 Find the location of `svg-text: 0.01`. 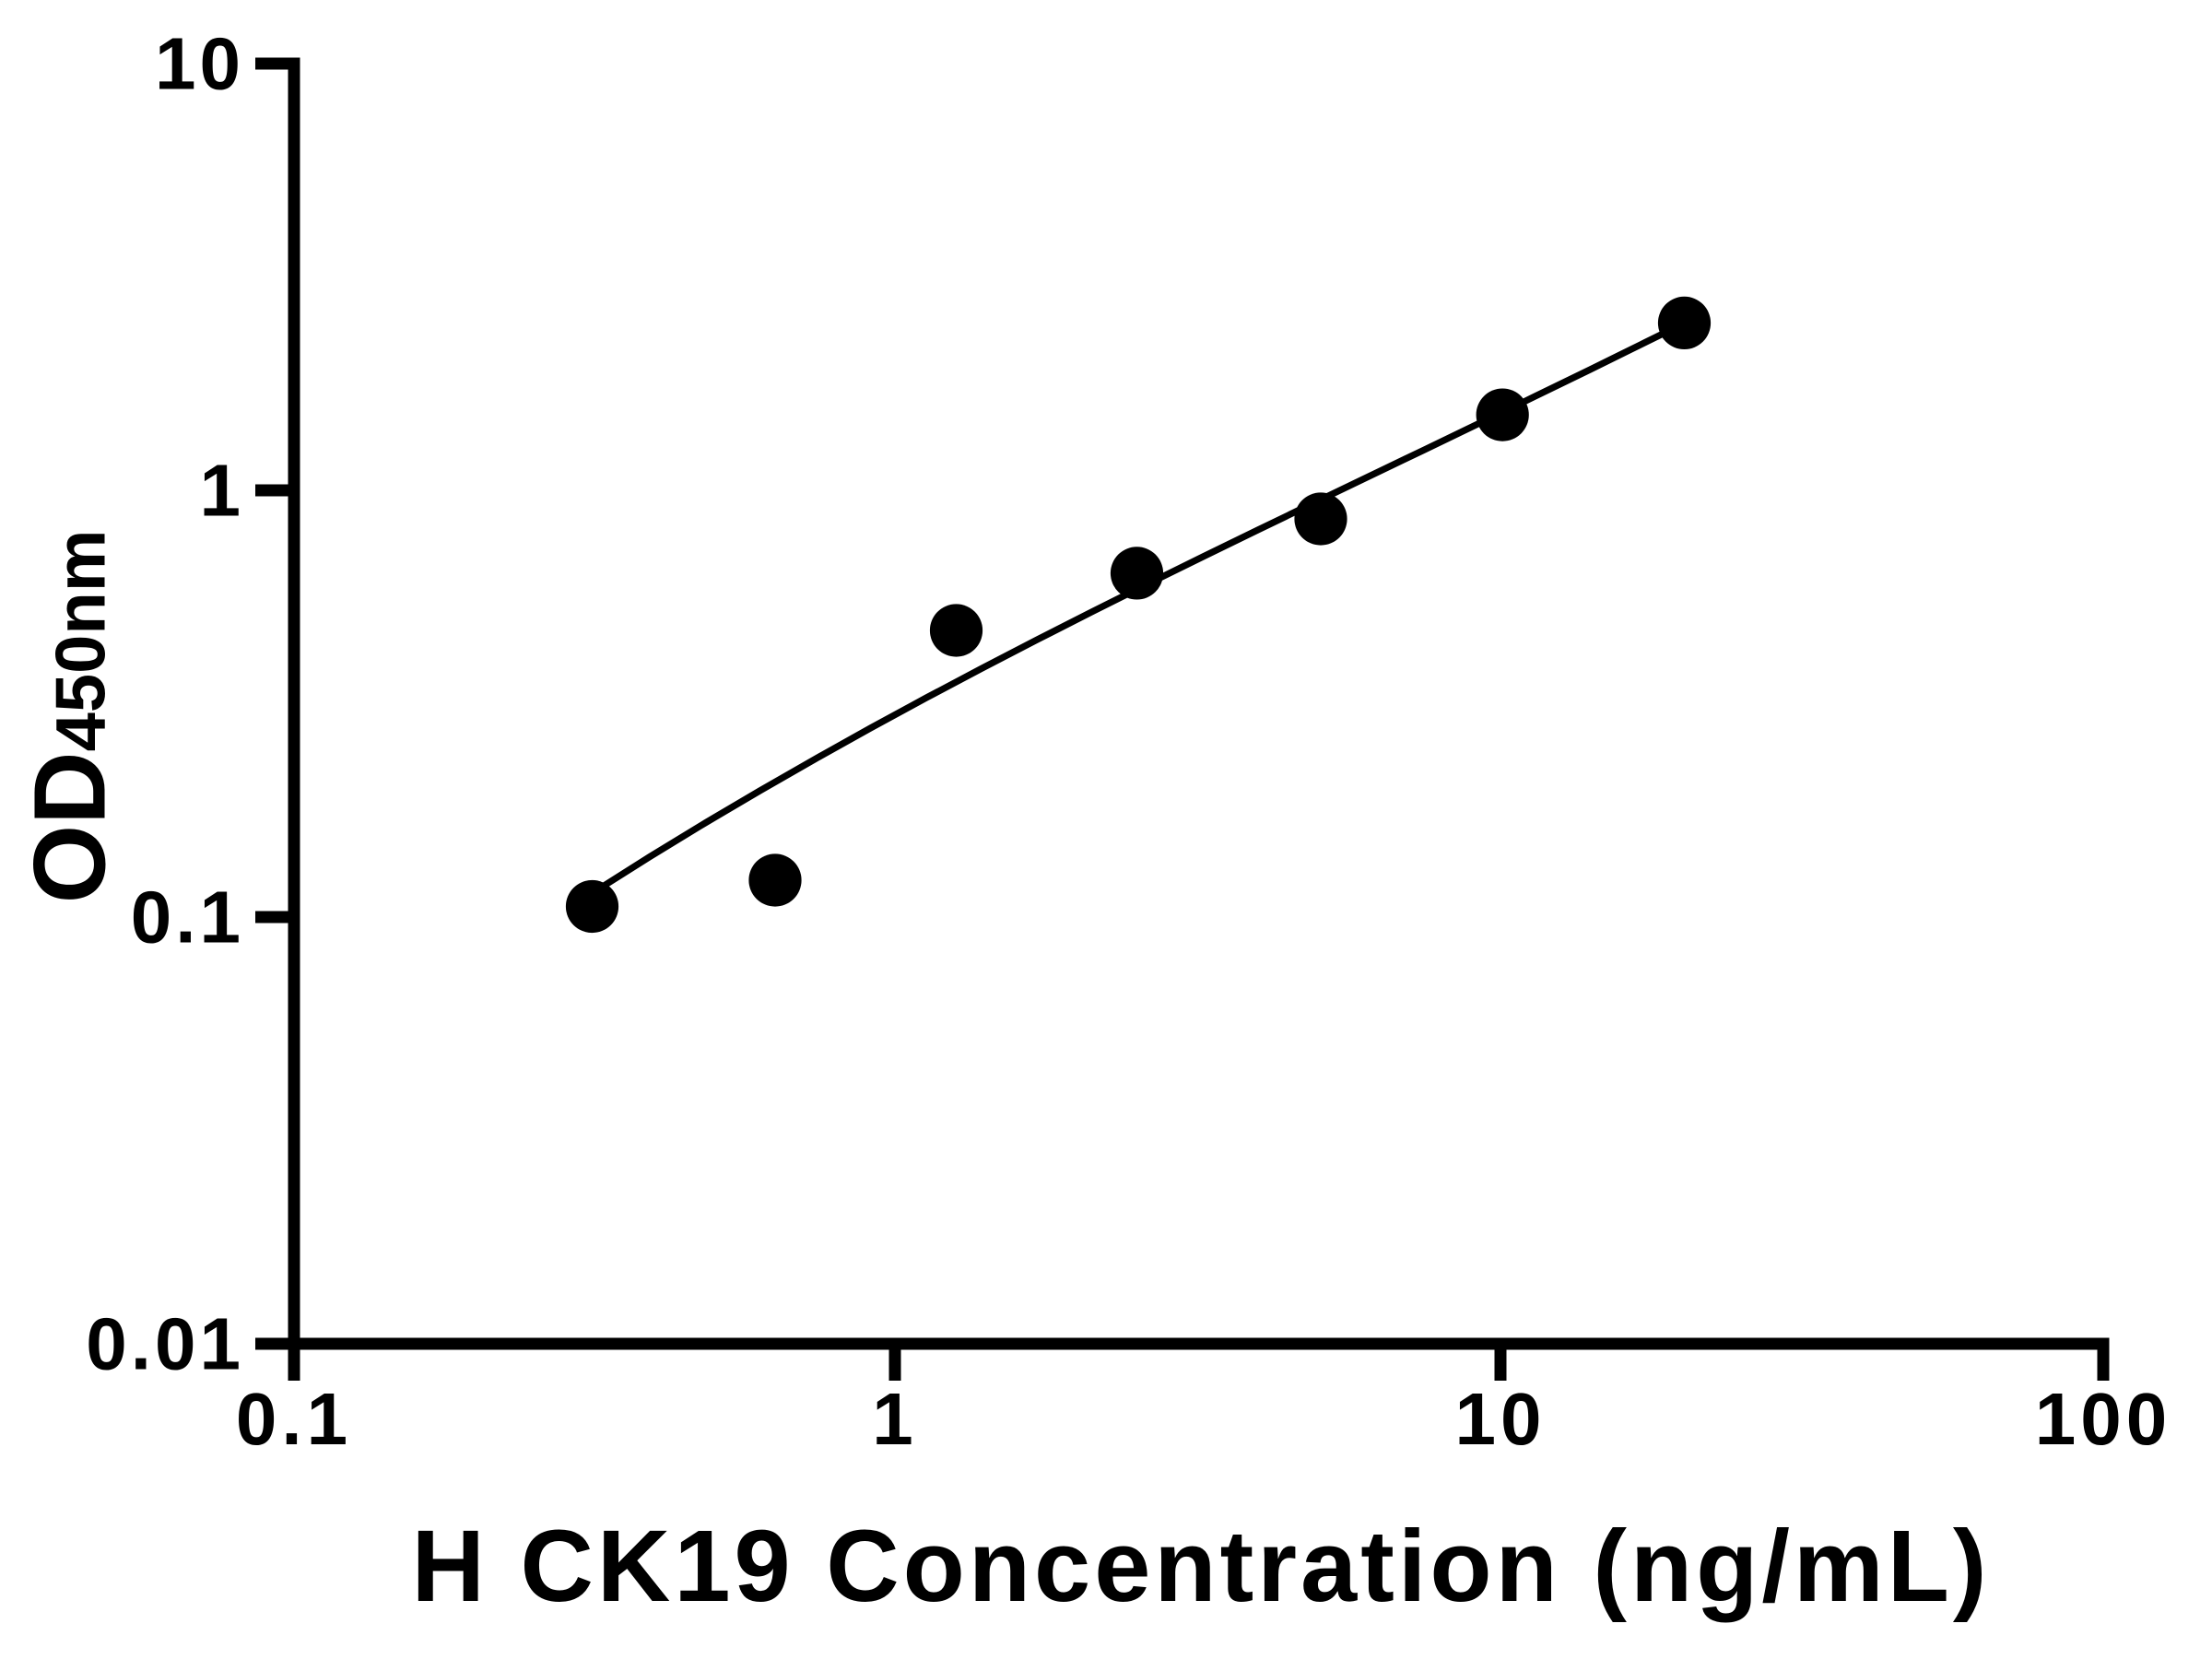

svg-text: 0.01 is located at coordinates (165, 1344).